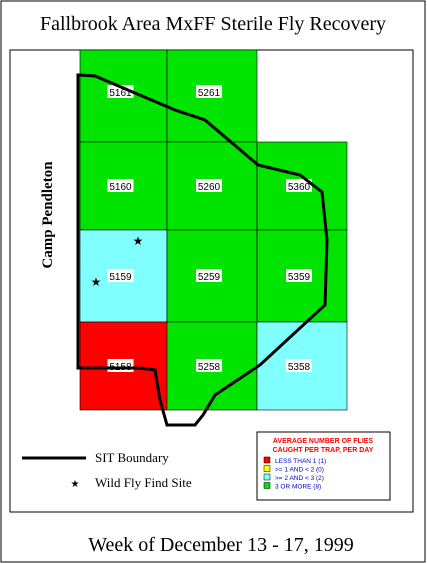 Image resolution: width=427 pixels, height=564 pixels. I want to click on cell-label: 5159, so click(120, 277).